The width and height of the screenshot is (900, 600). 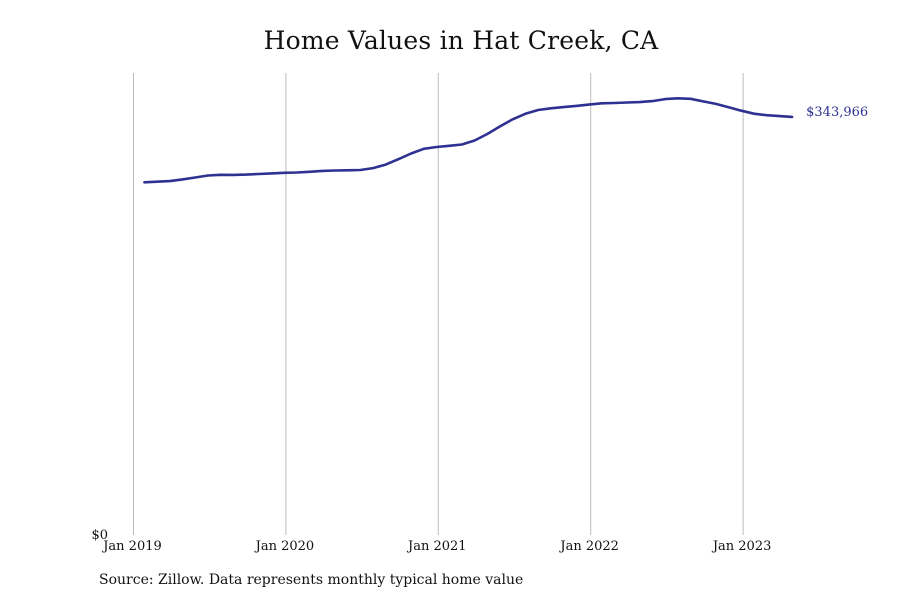 What do you see at coordinates (131, 546) in the screenshot?
I see `x-tick-label: Jan 2019` at bounding box center [131, 546].